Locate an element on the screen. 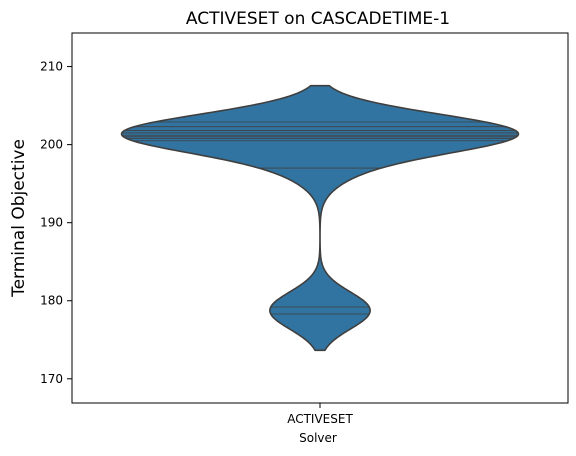  y-axis: 170 180 190 200 210 is located at coordinates (56, 223).